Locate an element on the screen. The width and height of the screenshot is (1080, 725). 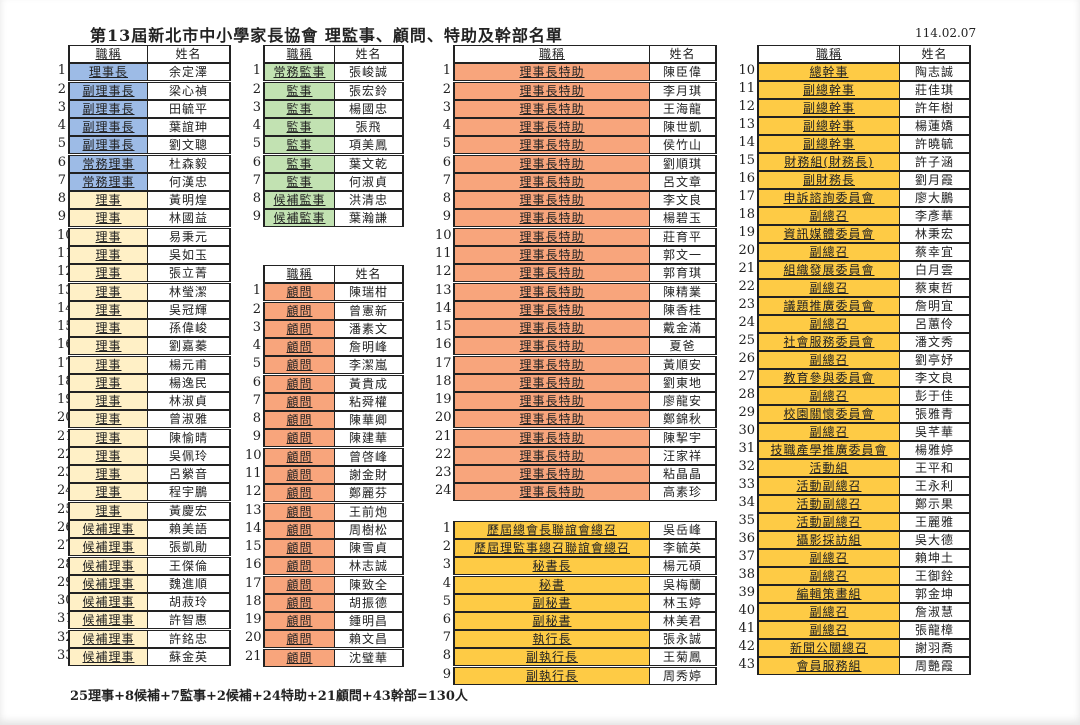
table-row: 34 活動副總召 鄭示果 is located at coordinates (853, 504).